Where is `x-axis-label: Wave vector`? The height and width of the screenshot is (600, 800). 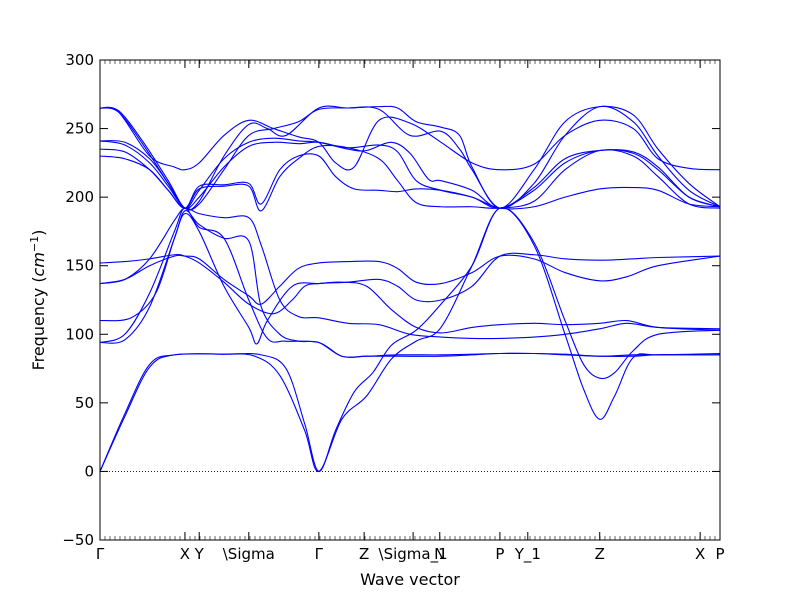 x-axis-label: Wave vector is located at coordinates (410, 579).